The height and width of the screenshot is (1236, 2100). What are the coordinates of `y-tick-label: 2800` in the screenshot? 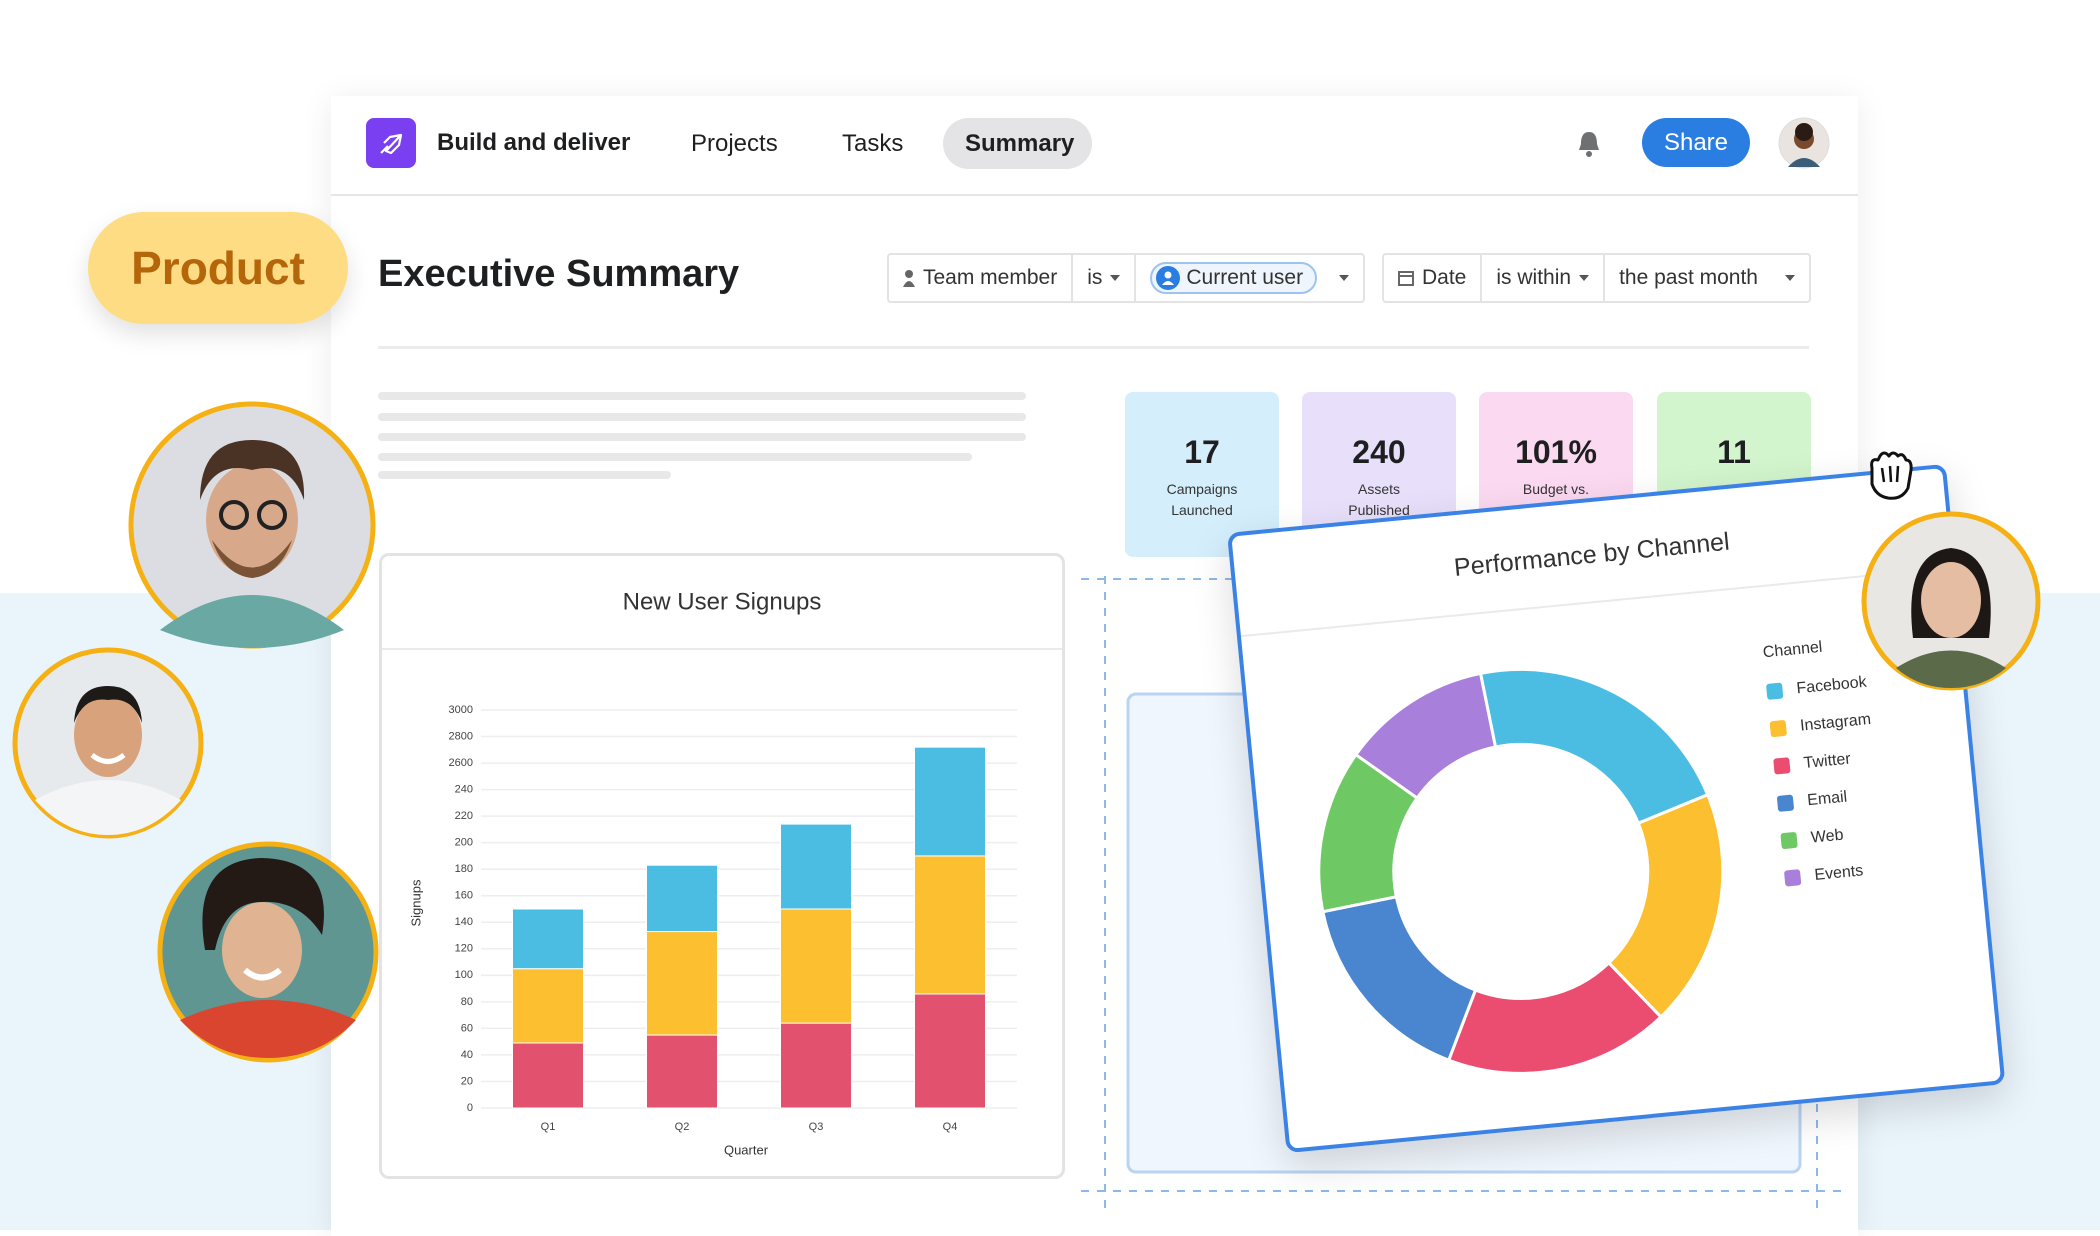 It's located at (461, 736).